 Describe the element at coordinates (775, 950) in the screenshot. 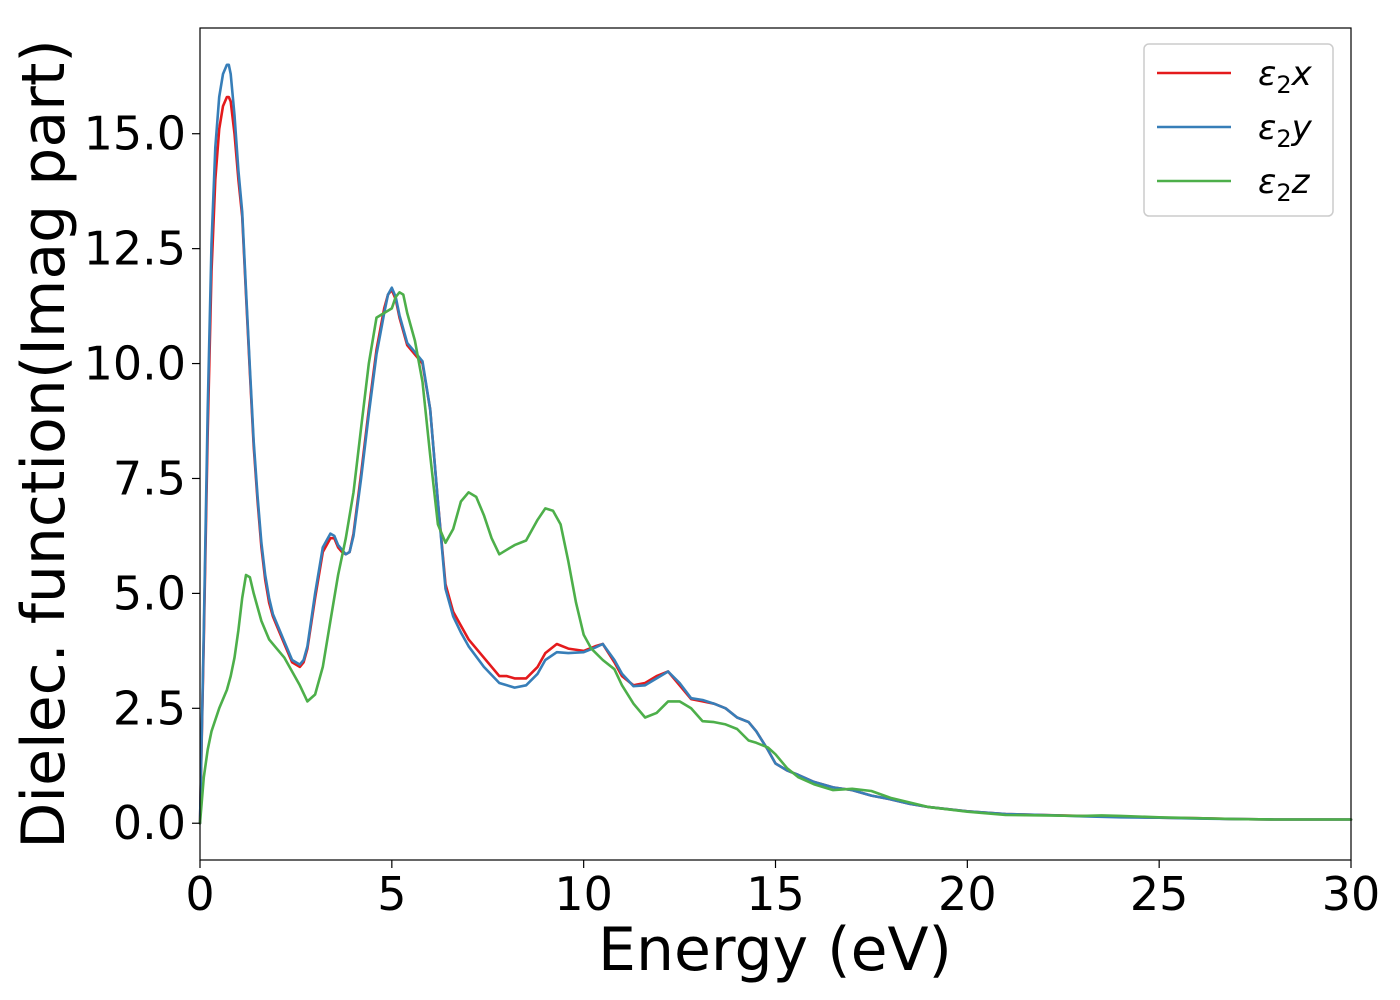

I see `x-axis-title: Energy (eV)` at that location.